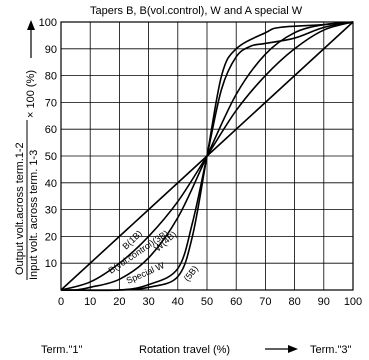 The height and width of the screenshot is (360, 369). Describe the element at coordinates (184, 350) in the screenshot. I see `x-axis-label: Rotation travel (%)` at that location.